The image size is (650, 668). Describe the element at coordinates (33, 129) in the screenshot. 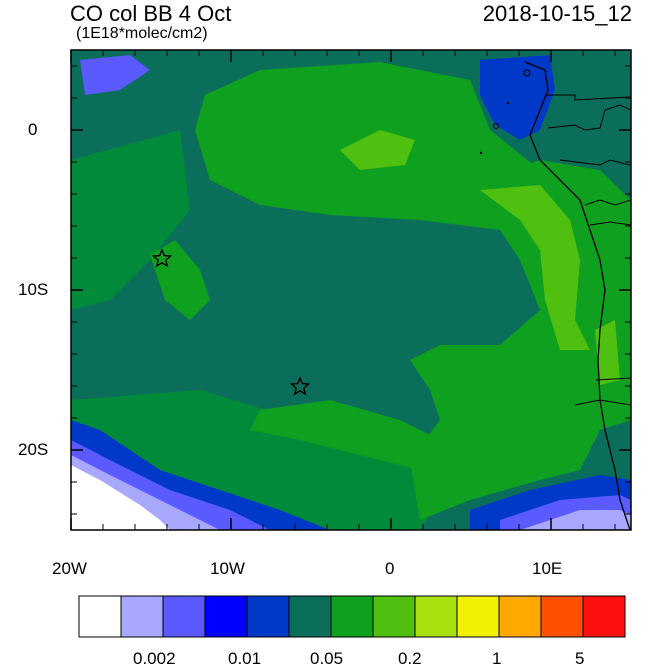

I see `lat-label-0: 0` at that location.